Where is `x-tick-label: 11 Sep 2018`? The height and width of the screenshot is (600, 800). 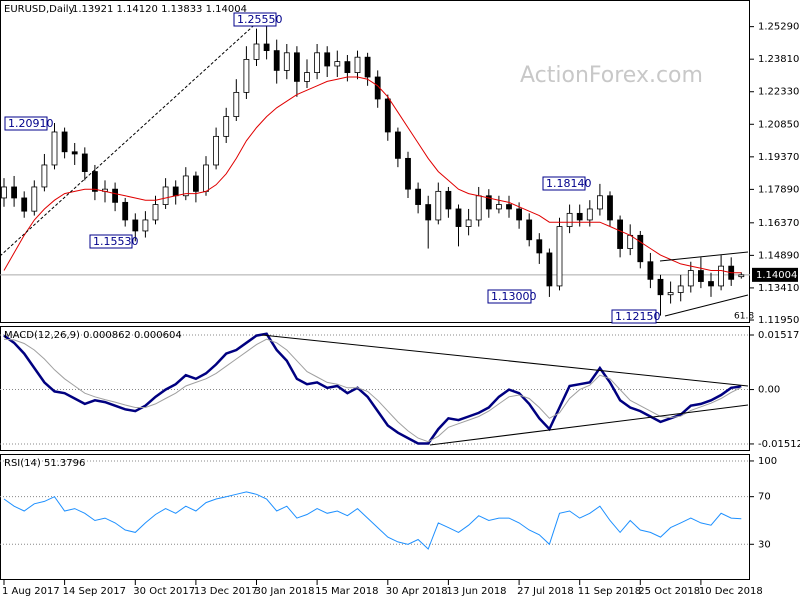
x-tick-label: 11 Sep 2018 is located at coordinates (609, 591).